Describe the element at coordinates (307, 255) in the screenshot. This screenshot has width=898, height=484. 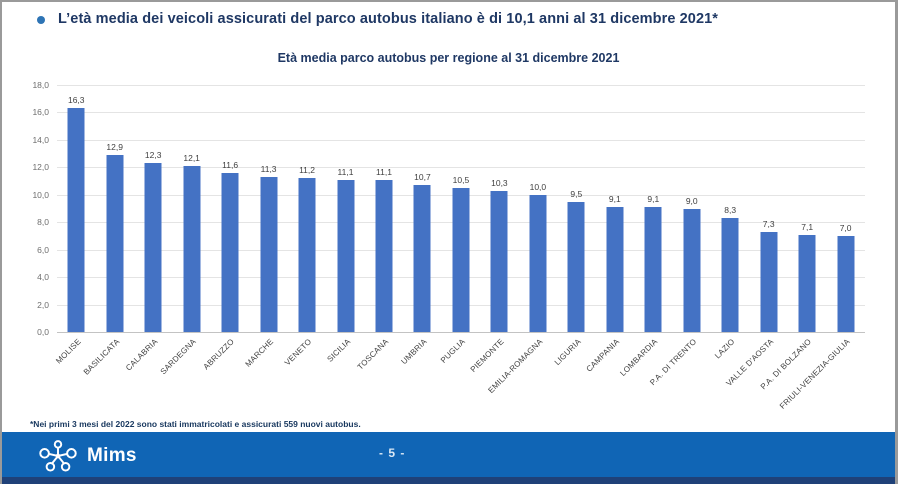
I see `bar-veneto` at that location.